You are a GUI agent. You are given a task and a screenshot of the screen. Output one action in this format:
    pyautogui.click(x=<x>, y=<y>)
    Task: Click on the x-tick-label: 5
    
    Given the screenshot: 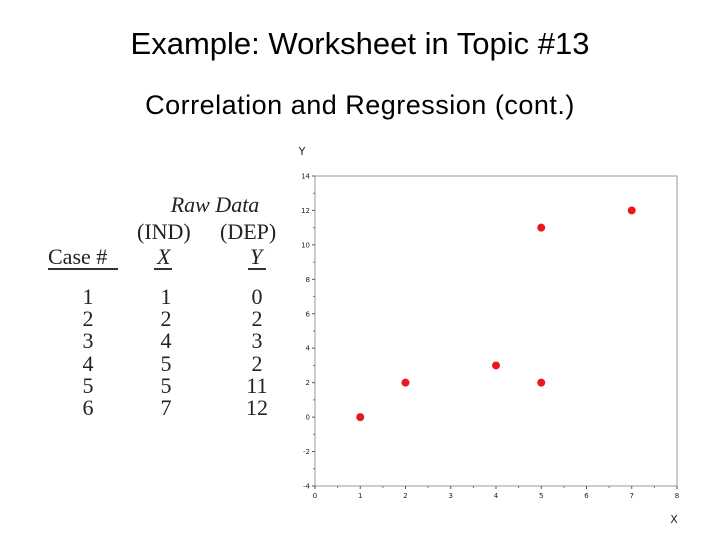 What is the action you would take?
    pyautogui.click(x=541, y=496)
    